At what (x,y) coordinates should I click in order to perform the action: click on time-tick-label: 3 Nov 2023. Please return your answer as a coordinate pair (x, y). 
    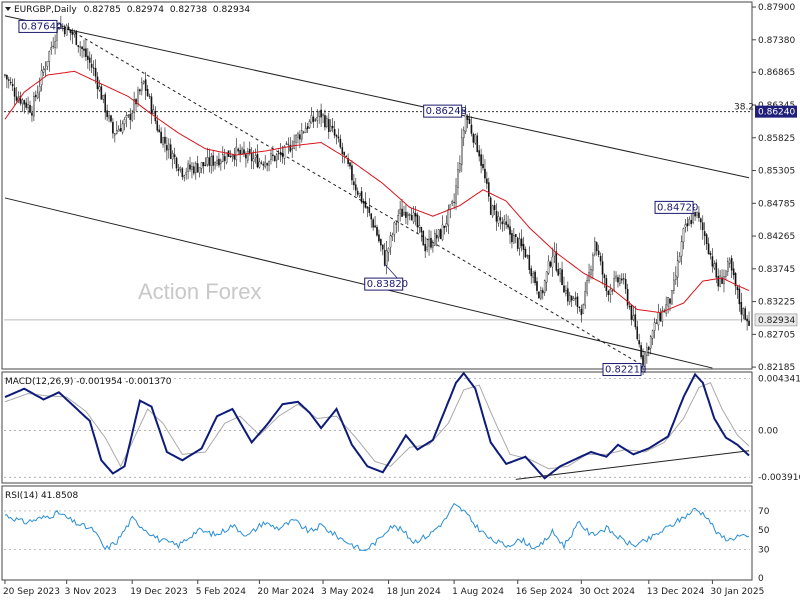
    Looking at the image, I should click on (91, 592).